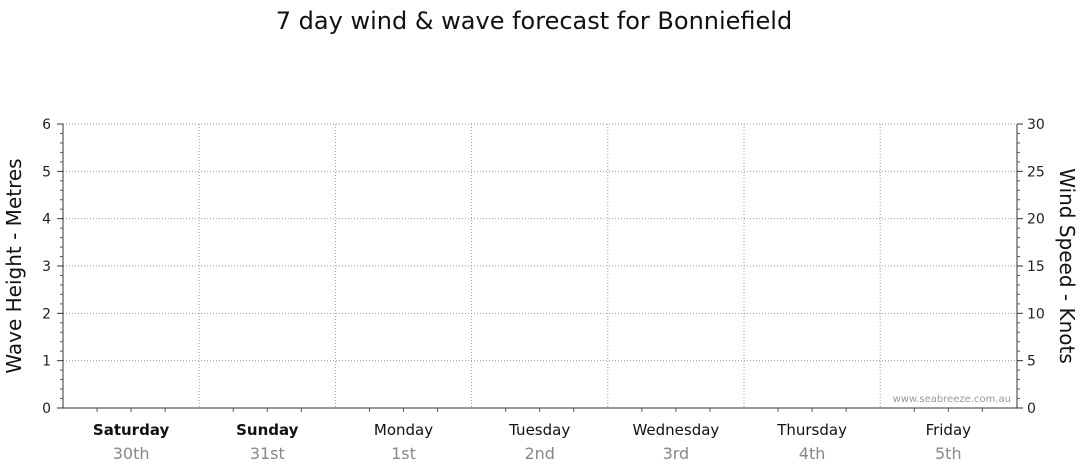 This screenshot has width=1080, height=475. Describe the element at coordinates (403, 453) in the screenshot. I see `x-date-label: 1st` at that location.